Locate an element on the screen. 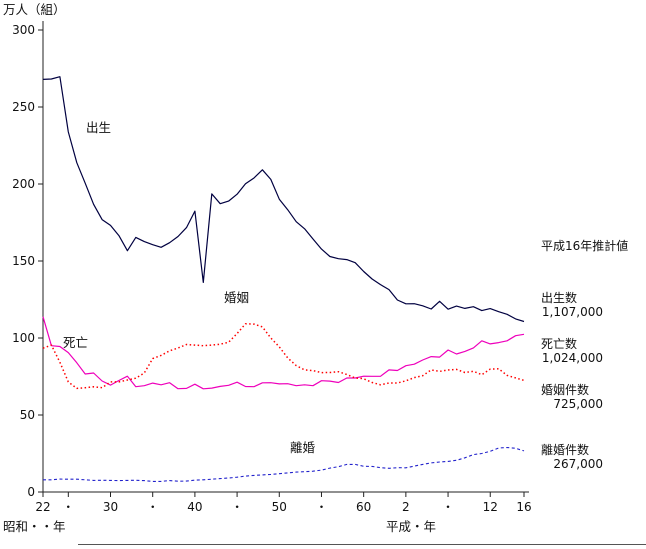 This screenshot has height=549, width=646. svg-text: 100 is located at coordinates (23, 338).